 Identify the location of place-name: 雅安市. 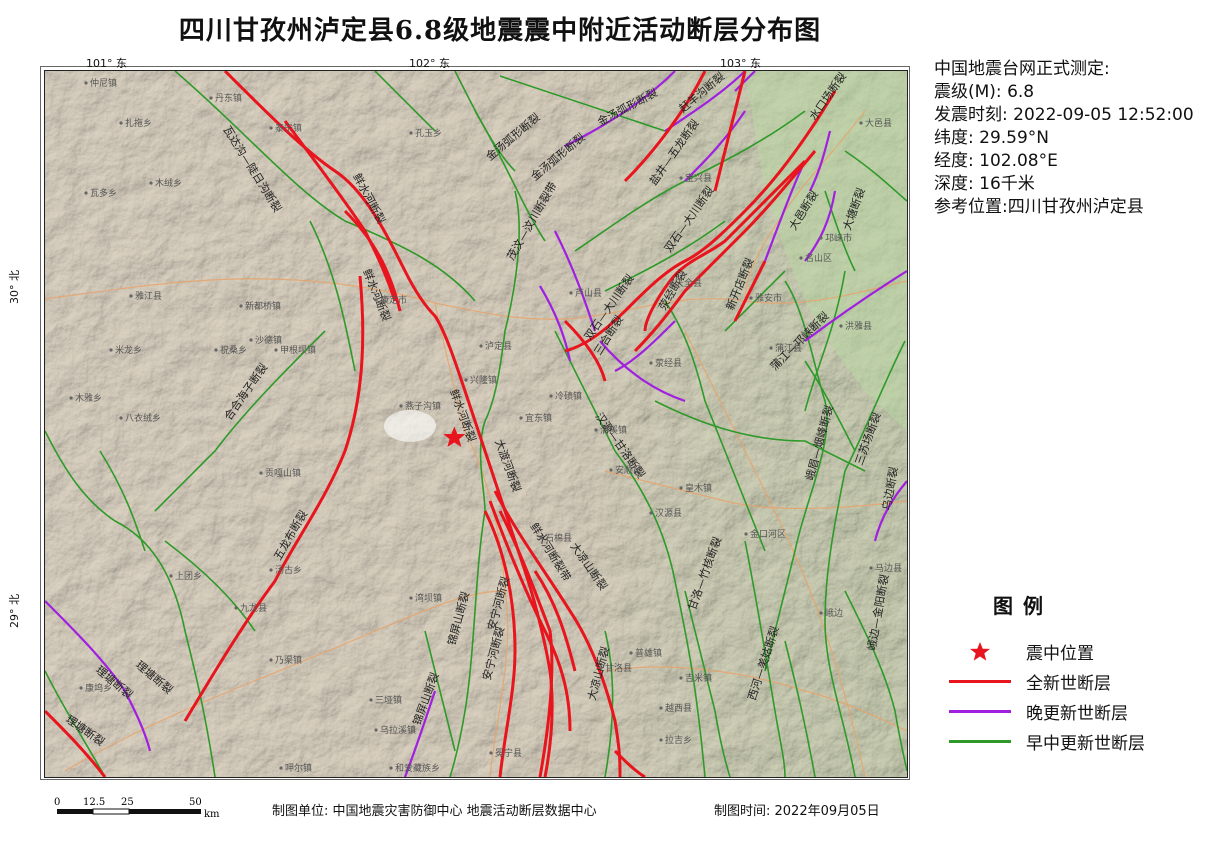
(768, 298).